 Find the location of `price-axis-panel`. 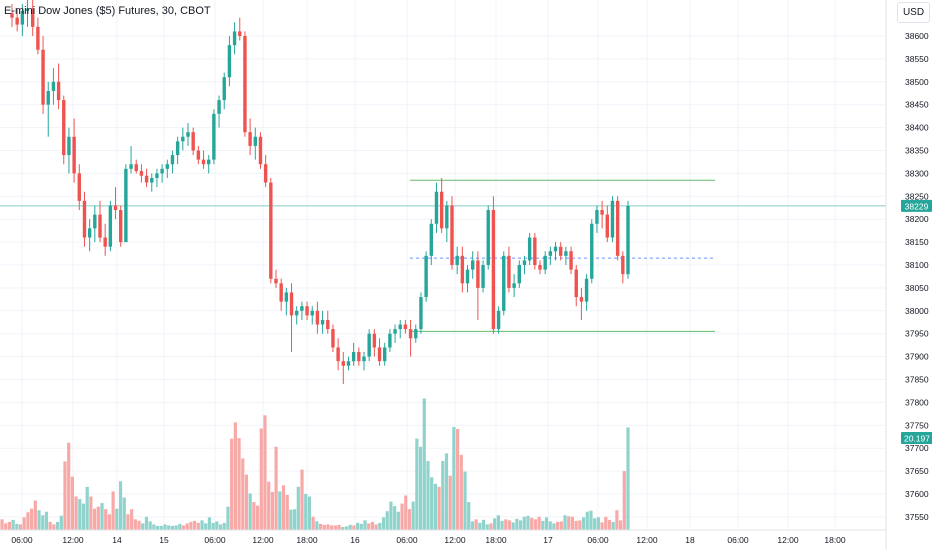

price-axis-panel is located at coordinates (909, 275).